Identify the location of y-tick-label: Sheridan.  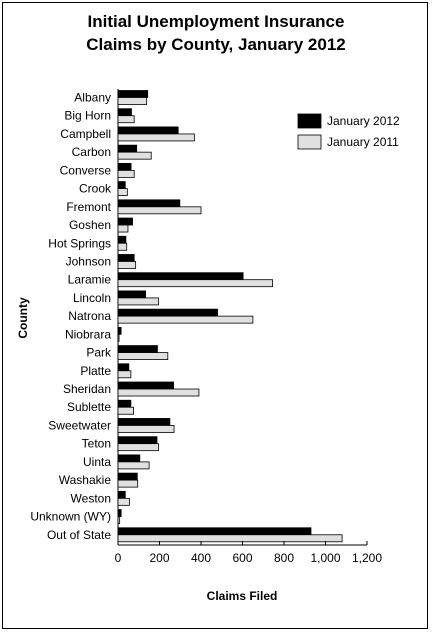
(87, 389).